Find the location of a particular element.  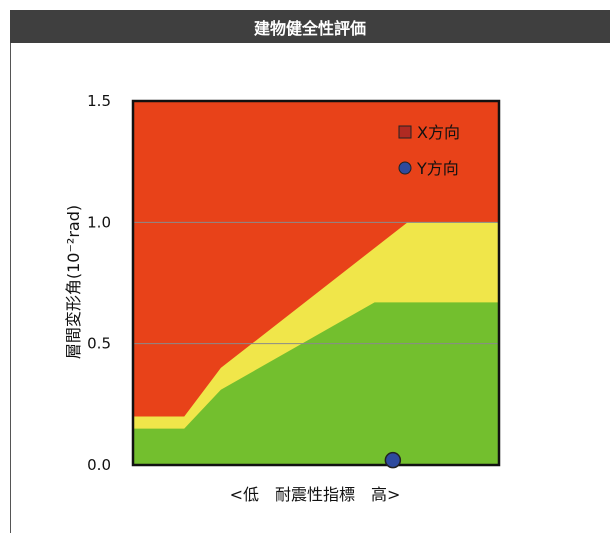

y-tick-label: 0.5 is located at coordinates (99, 344).